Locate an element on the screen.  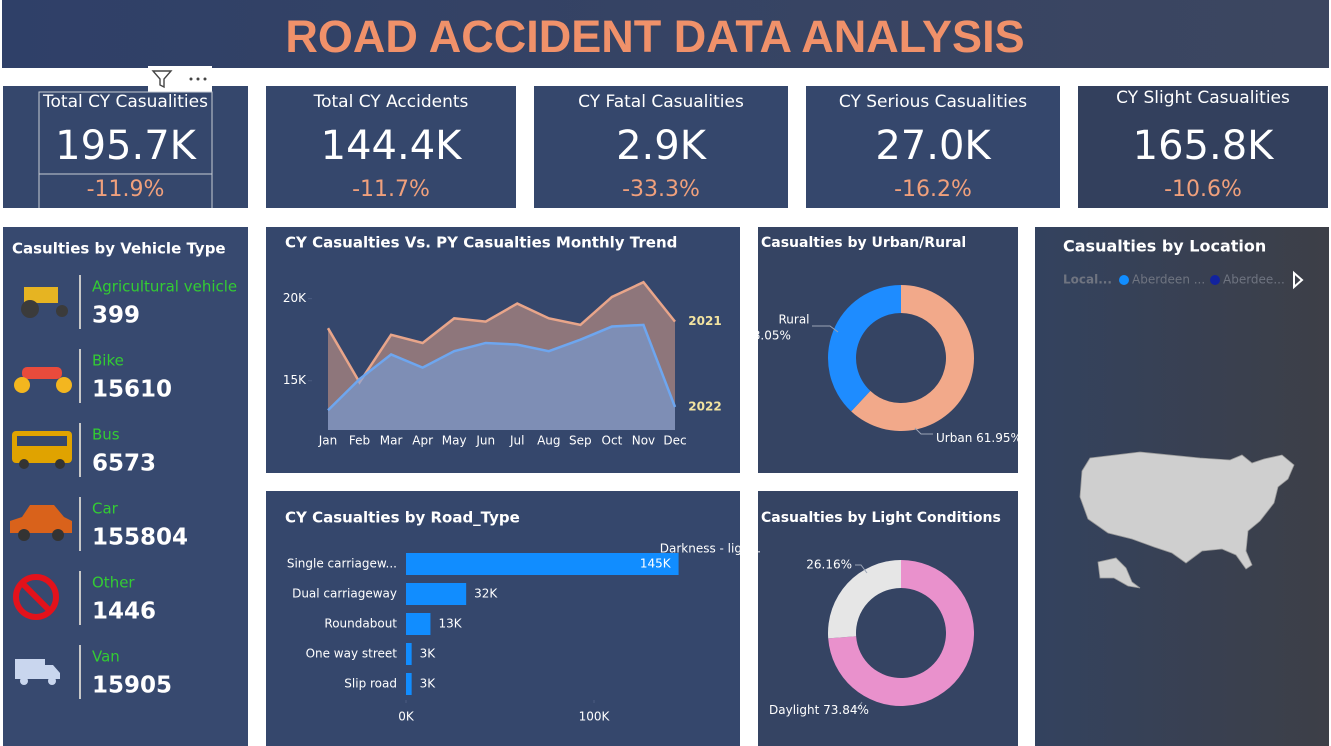
kpi-change: -33.3% is located at coordinates (661, 189).